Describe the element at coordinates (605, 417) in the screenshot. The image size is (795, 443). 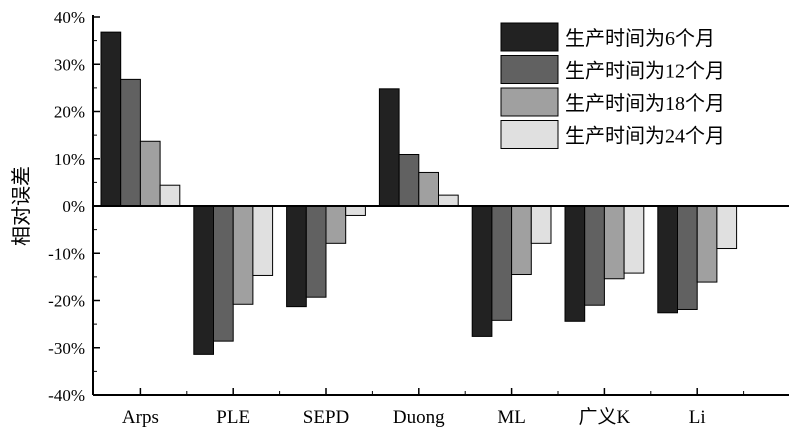
I see `x-tick-label: 广义K` at that location.